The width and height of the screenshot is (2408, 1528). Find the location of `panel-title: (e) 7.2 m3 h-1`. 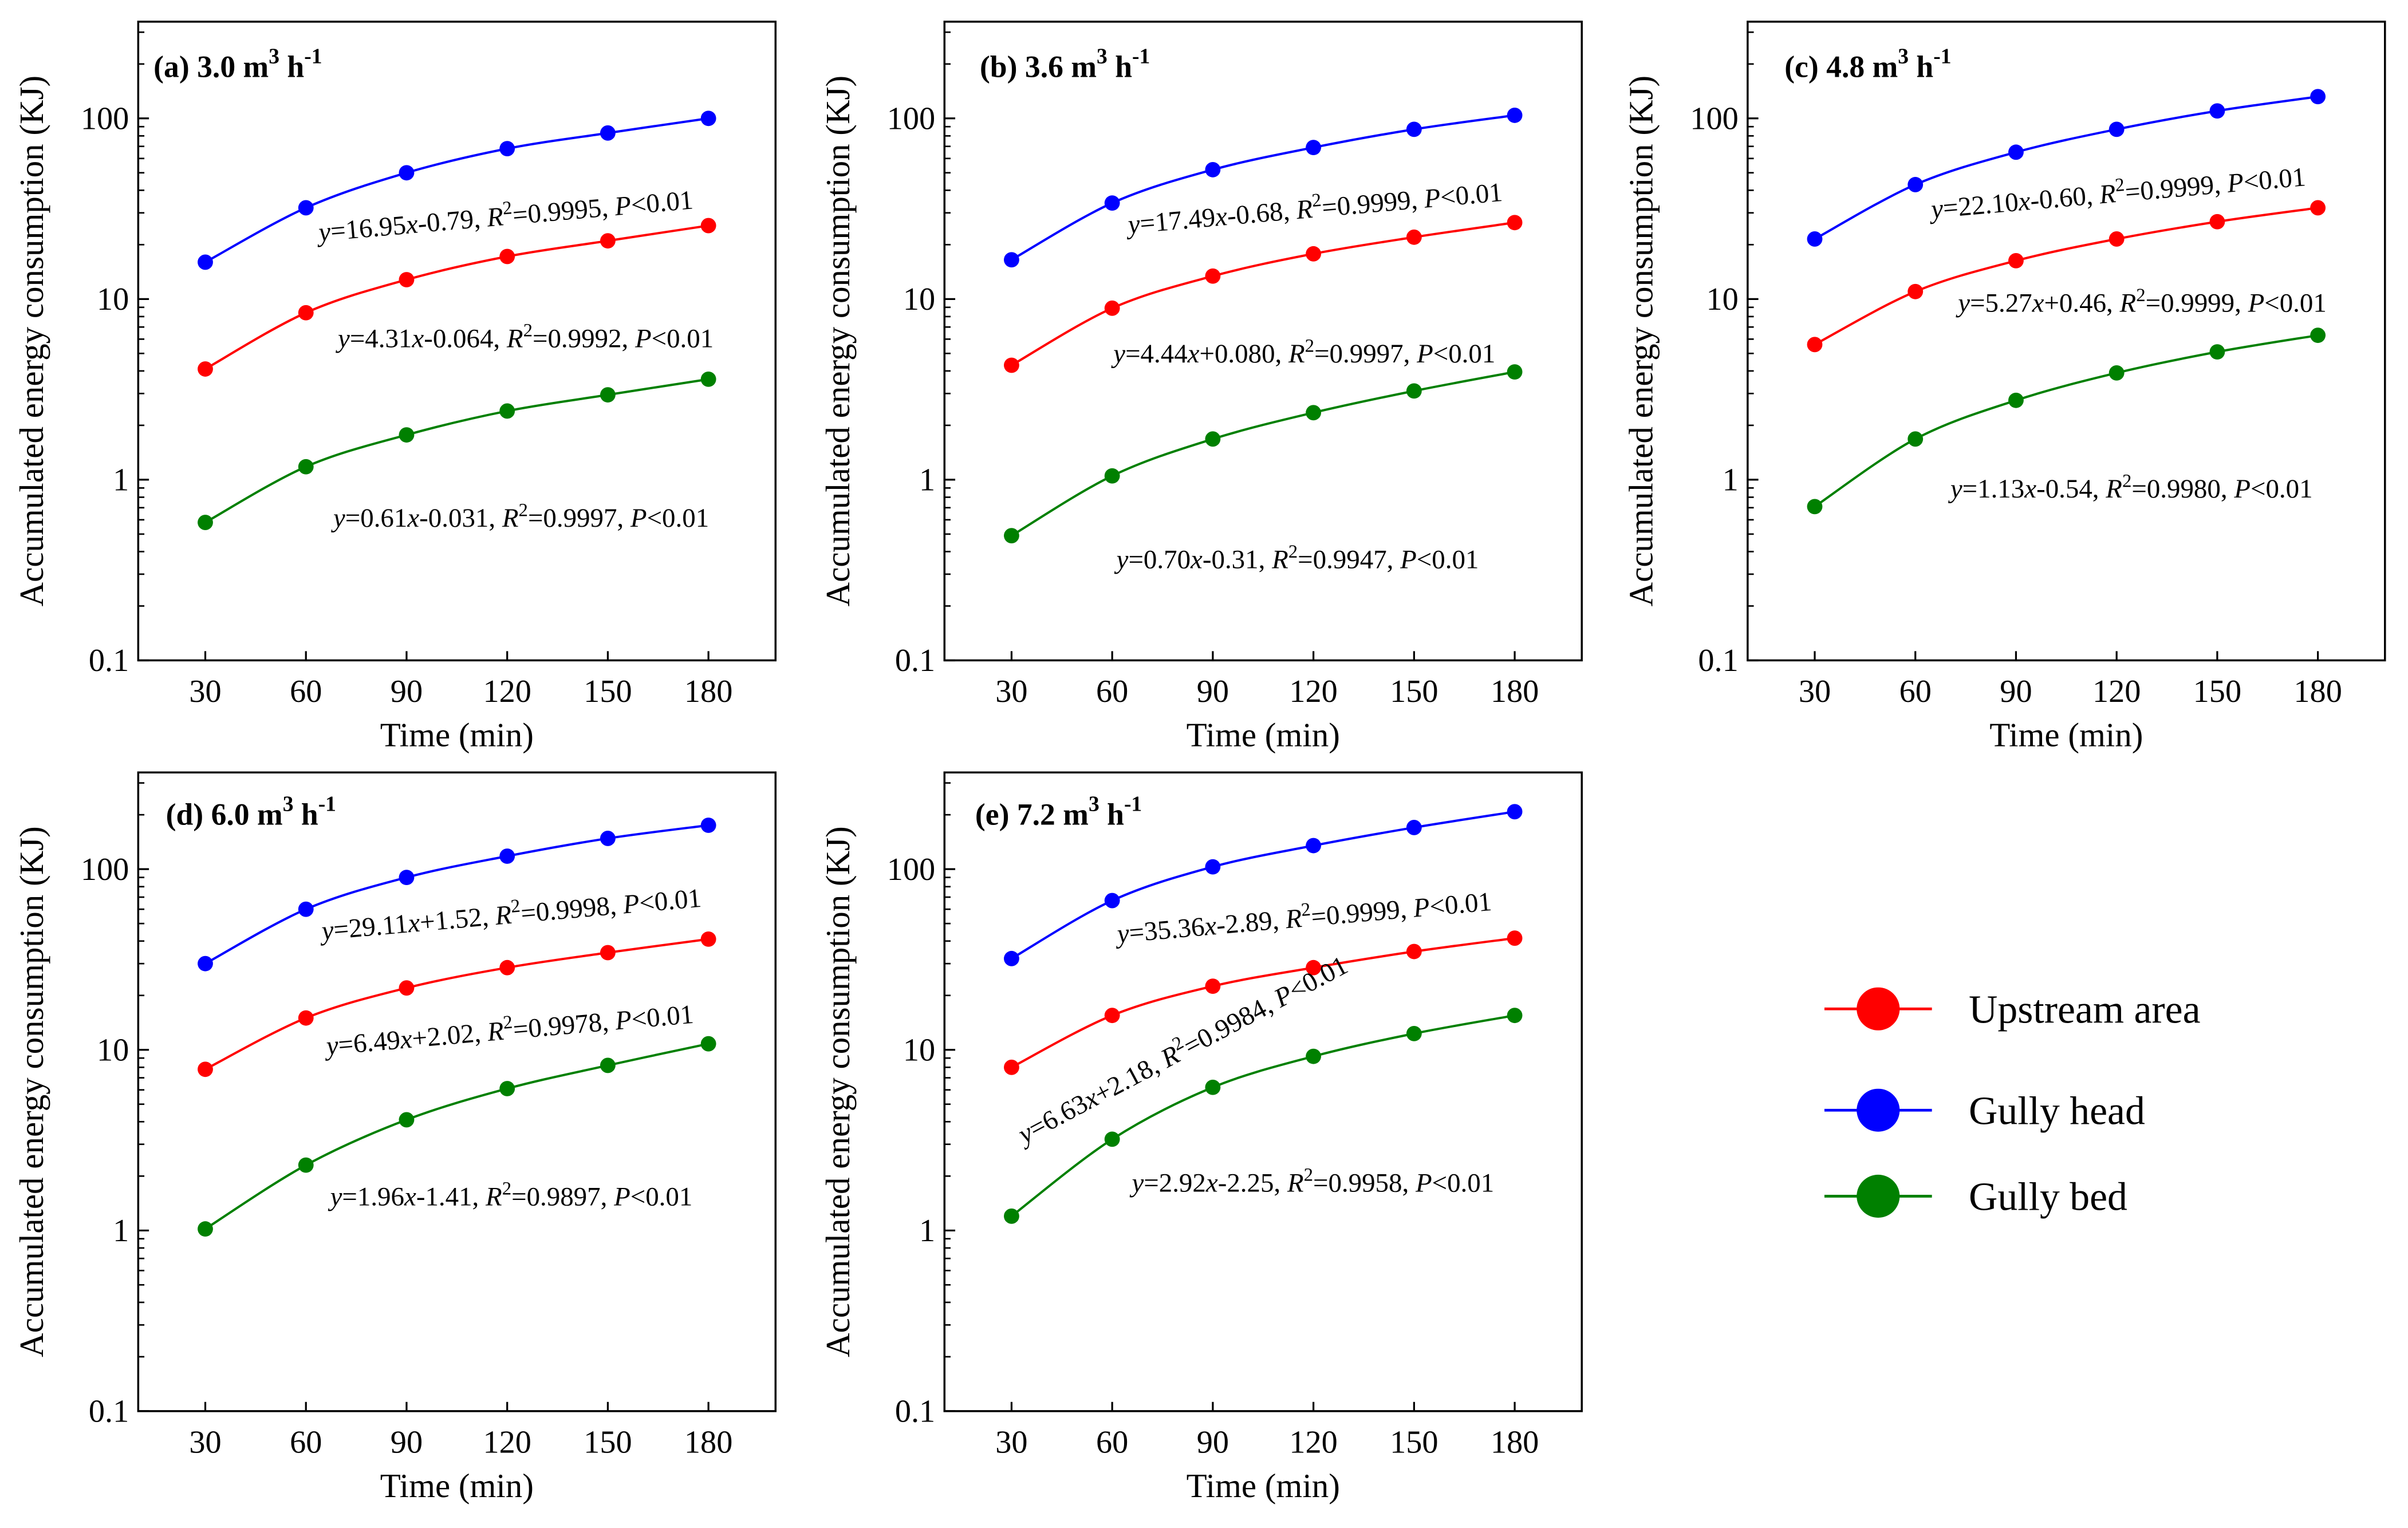

panel-title: (e) 7.2 m3 h-1 is located at coordinates (1058, 811).